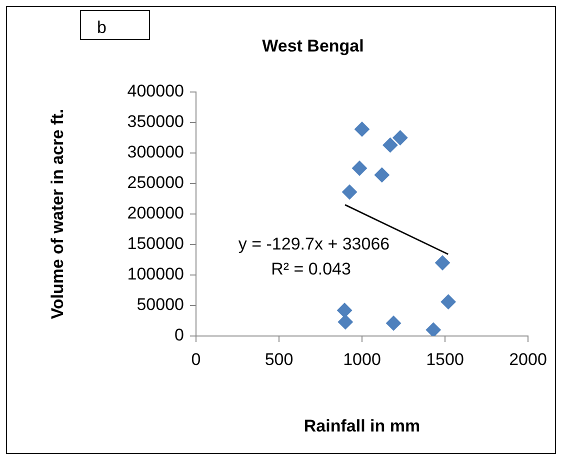 This screenshot has height=461, width=574. Describe the element at coordinates (155, 152) in the screenshot. I see `y-tick-label: 300000` at that location.